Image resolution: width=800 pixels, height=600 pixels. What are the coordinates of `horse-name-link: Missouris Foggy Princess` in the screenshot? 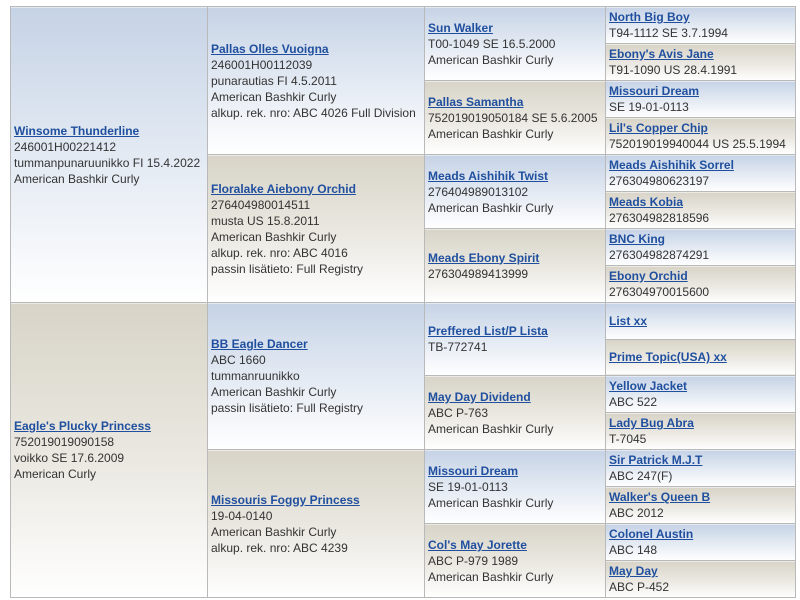 It's located at (285, 499).